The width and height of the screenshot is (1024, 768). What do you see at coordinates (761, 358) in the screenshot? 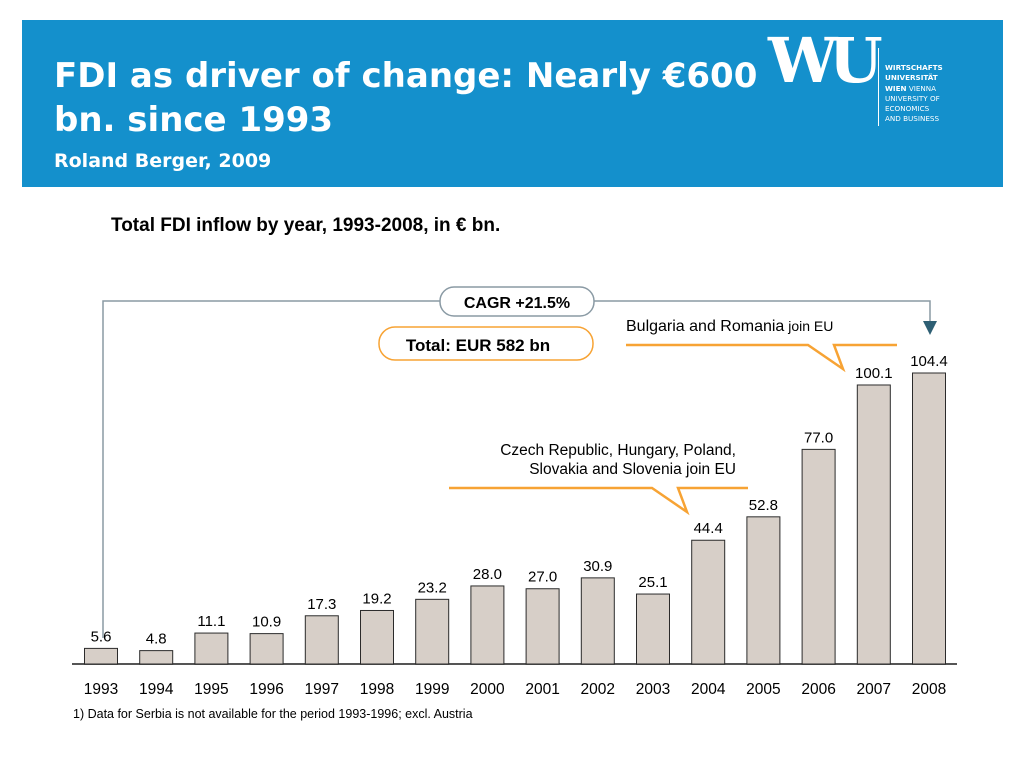
I see `eu-2007-callout-pointer` at bounding box center [761, 358].